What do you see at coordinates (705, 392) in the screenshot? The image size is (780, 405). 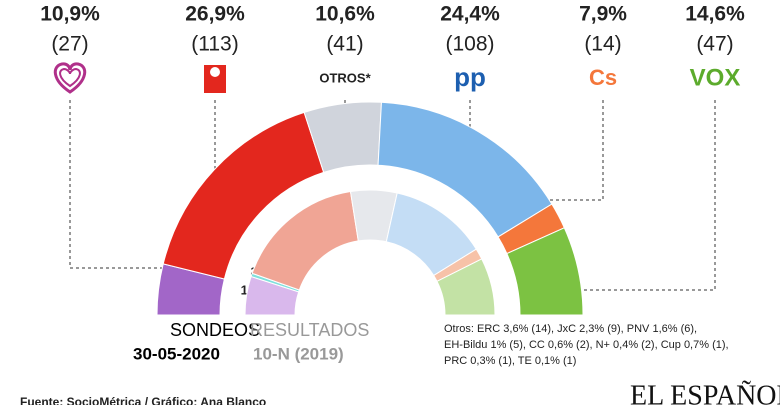 I see `brand: EL ESPAÑOL` at bounding box center [705, 392].